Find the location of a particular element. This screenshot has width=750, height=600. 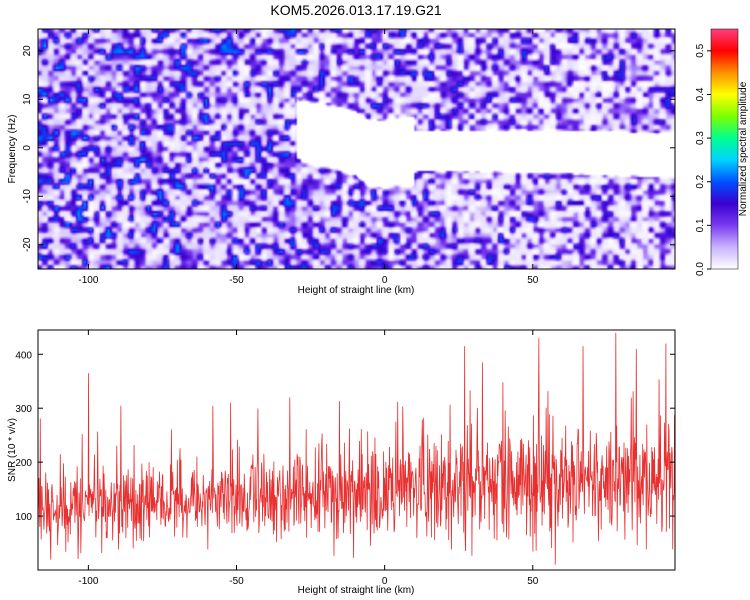

colorbar-tick-label: 0.0 is located at coordinates (700, 269).